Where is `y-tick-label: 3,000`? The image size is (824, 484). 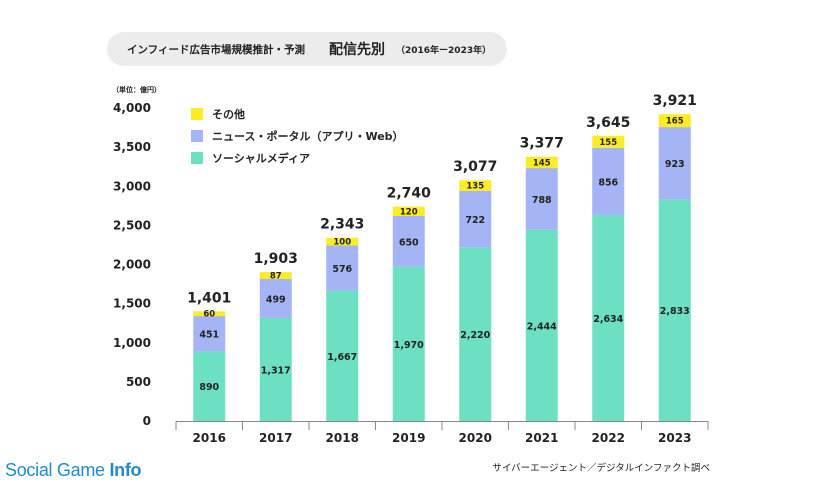
y-tick-label: 3,000 is located at coordinates (132, 186).